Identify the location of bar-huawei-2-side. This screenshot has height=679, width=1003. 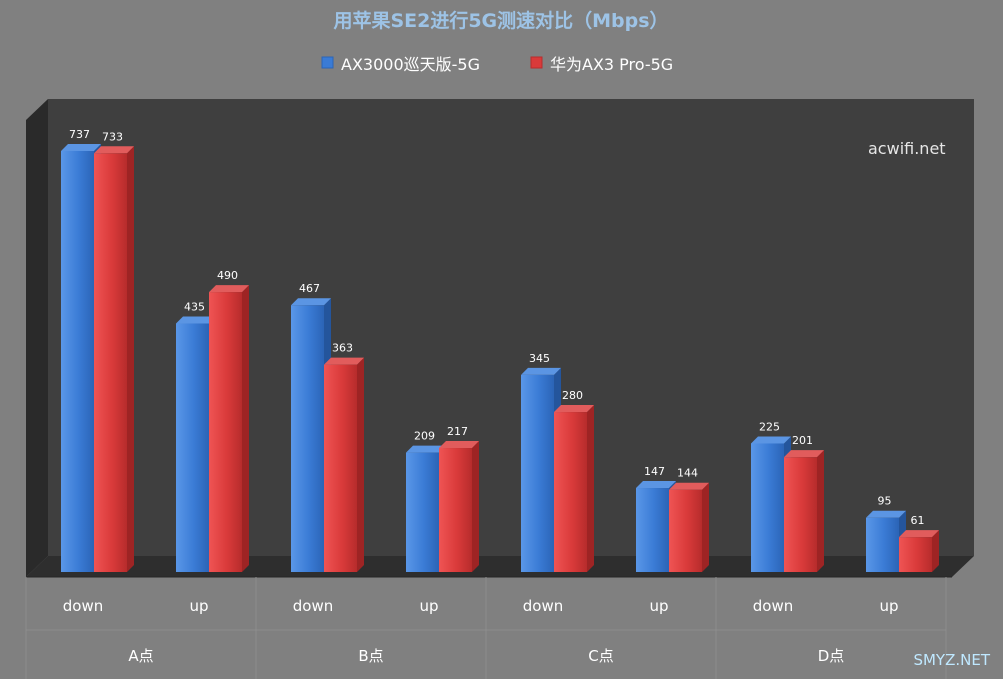
(360, 464).